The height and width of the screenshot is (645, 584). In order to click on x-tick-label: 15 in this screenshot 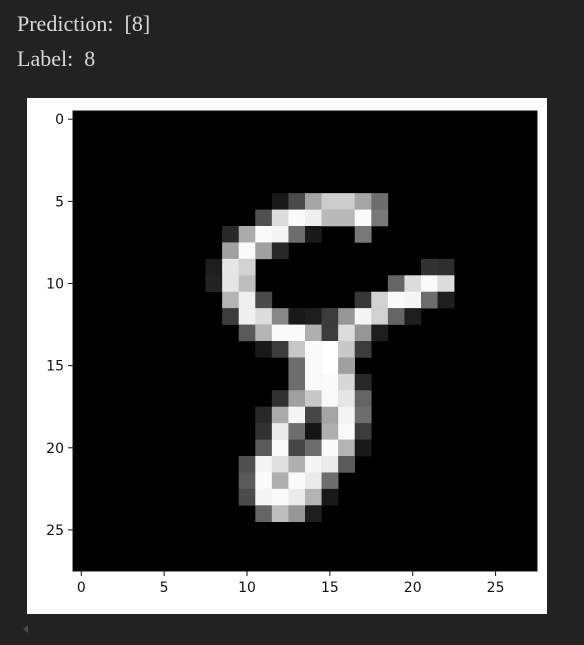, I will do `click(330, 588)`.